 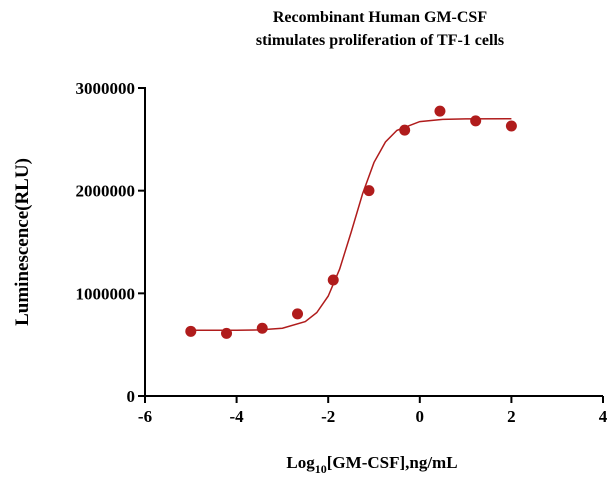 I want to click on x-label-sub: 10, so click(x=321, y=469).